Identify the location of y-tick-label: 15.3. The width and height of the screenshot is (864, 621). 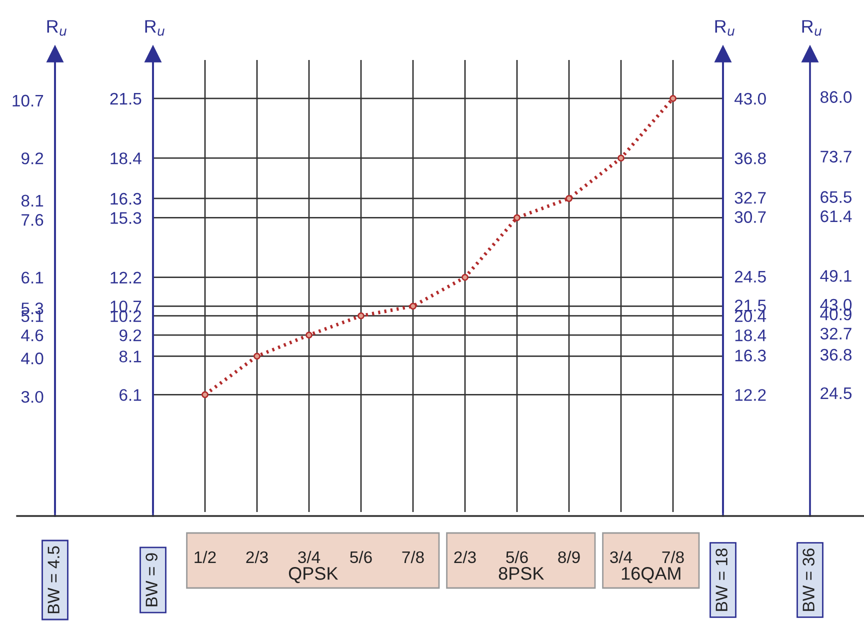
(126, 218).